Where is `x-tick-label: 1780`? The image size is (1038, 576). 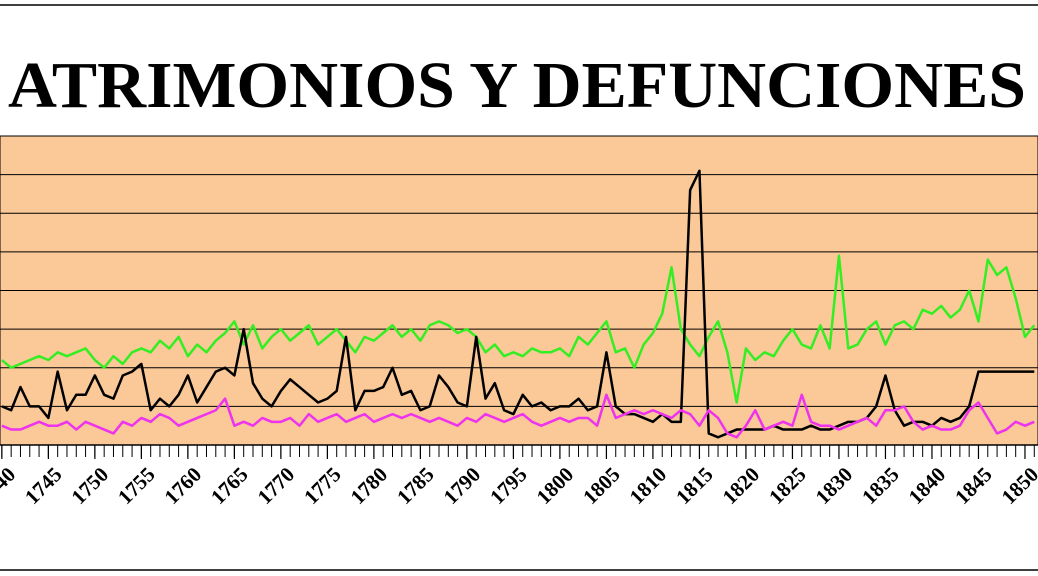 x-tick-label: 1780 is located at coordinates (369, 485).